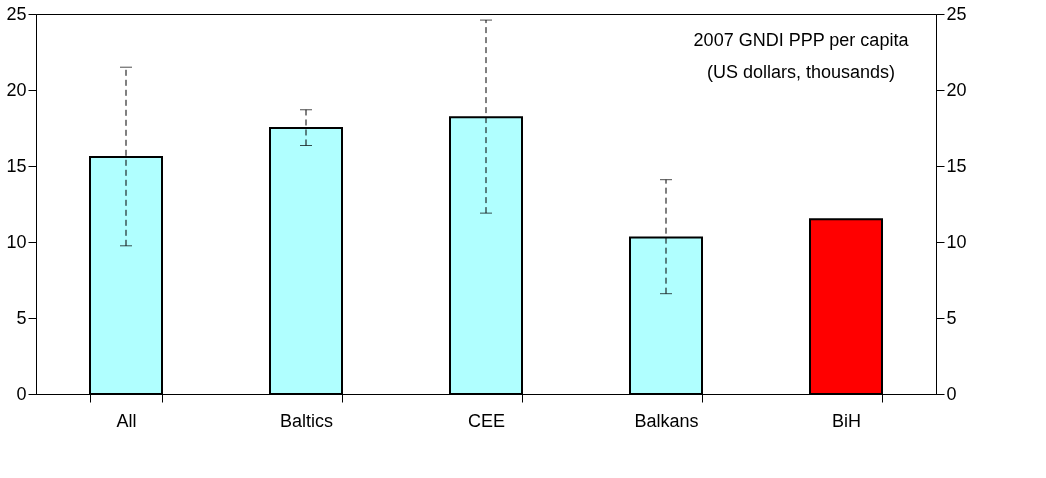 This screenshot has height=478, width=1046. I want to click on y2-tick-label: 10, so click(956, 241).